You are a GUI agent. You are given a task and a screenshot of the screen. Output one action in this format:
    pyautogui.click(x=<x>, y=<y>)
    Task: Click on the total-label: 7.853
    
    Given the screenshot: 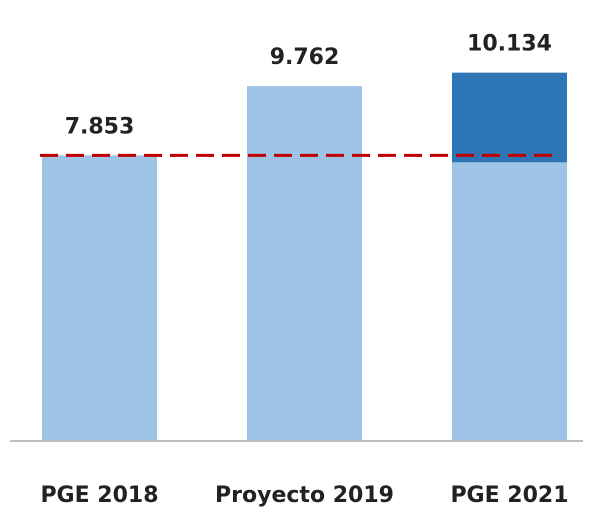 What is the action you would take?
    pyautogui.click(x=100, y=126)
    